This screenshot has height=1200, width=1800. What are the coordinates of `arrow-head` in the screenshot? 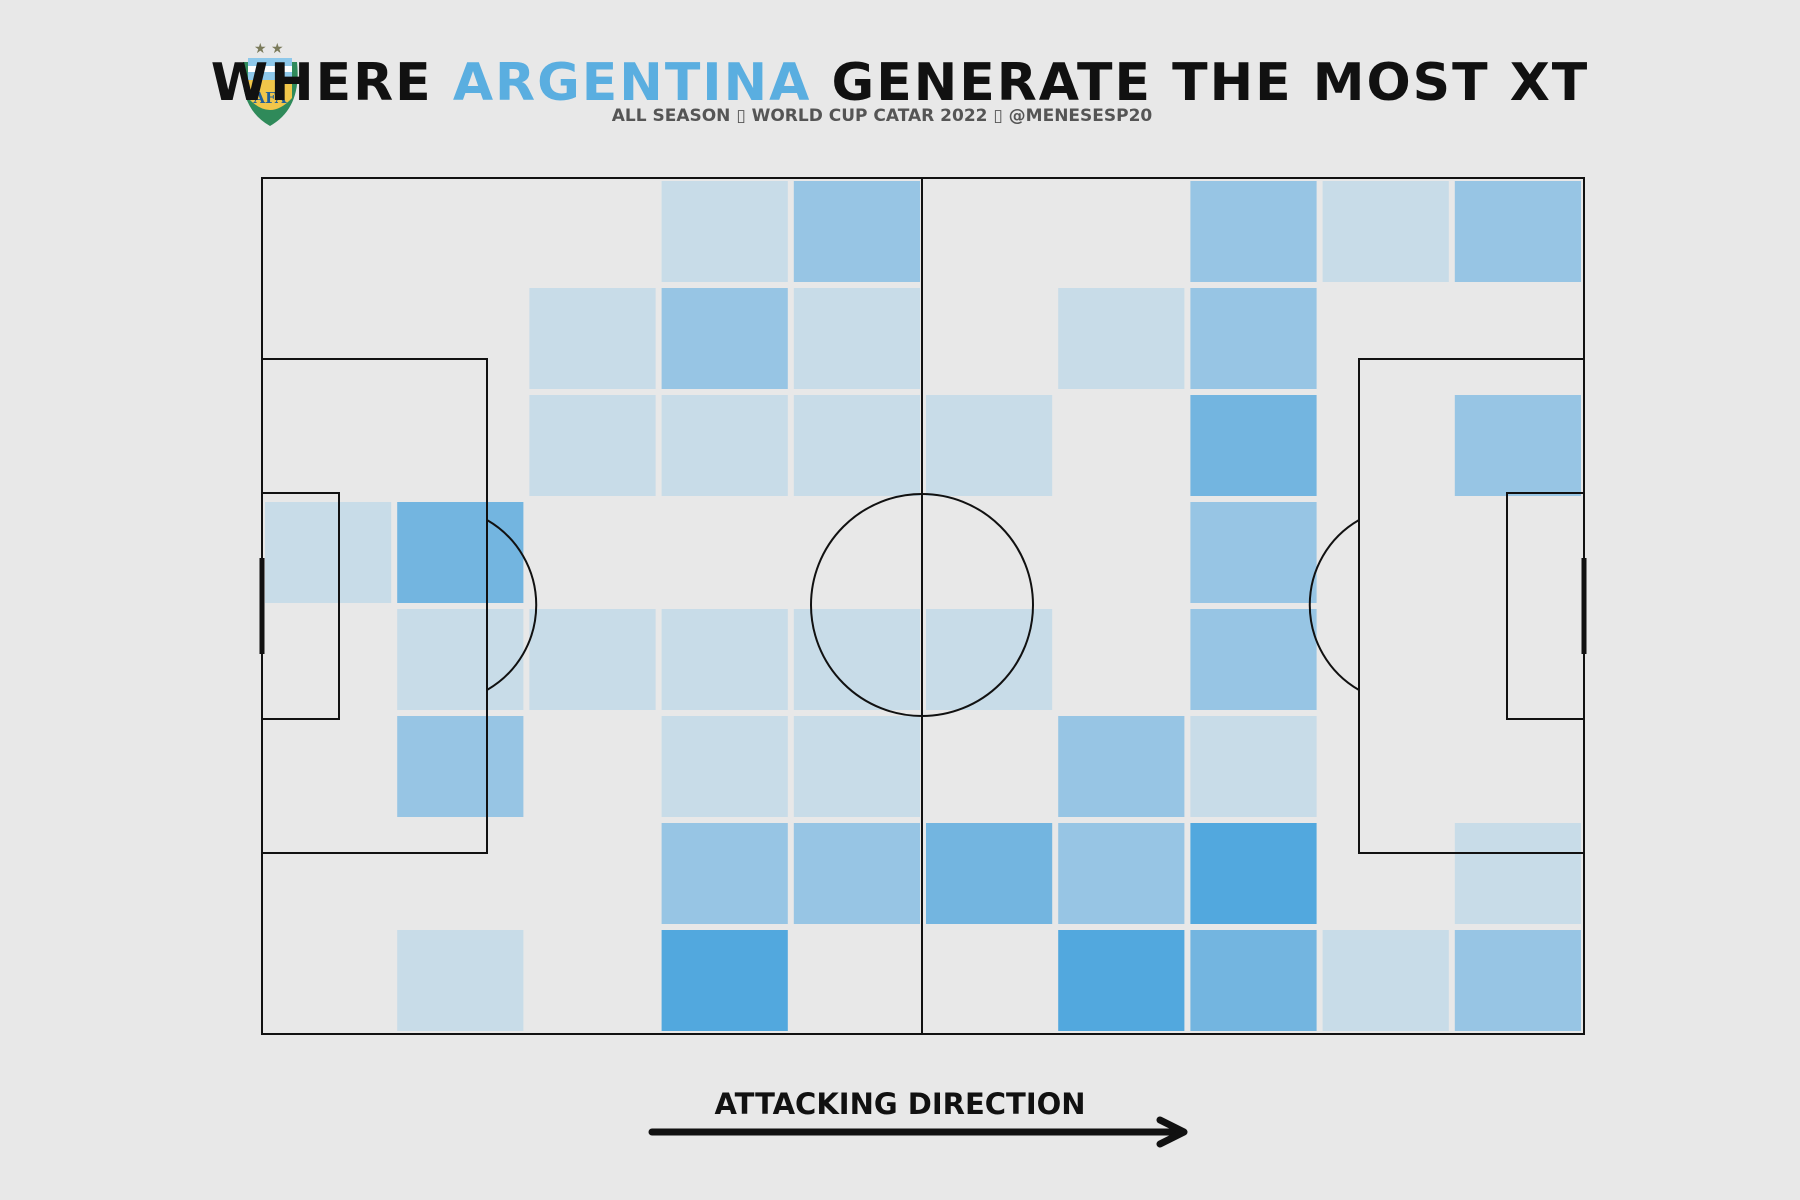 It's located at (1172, 1132).